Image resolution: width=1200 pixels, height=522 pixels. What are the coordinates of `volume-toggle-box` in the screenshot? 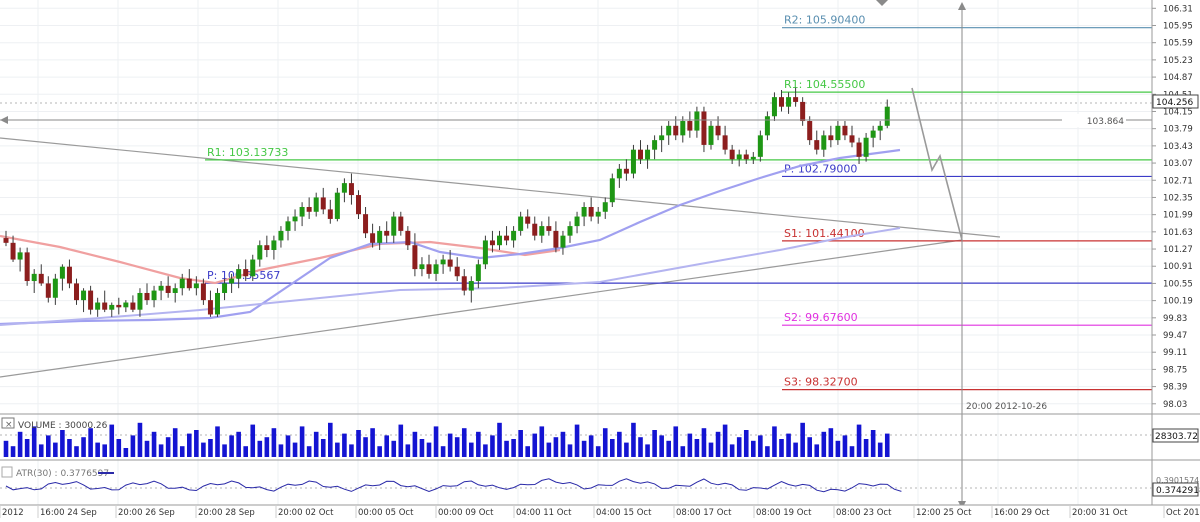 It's located at (8, 423).